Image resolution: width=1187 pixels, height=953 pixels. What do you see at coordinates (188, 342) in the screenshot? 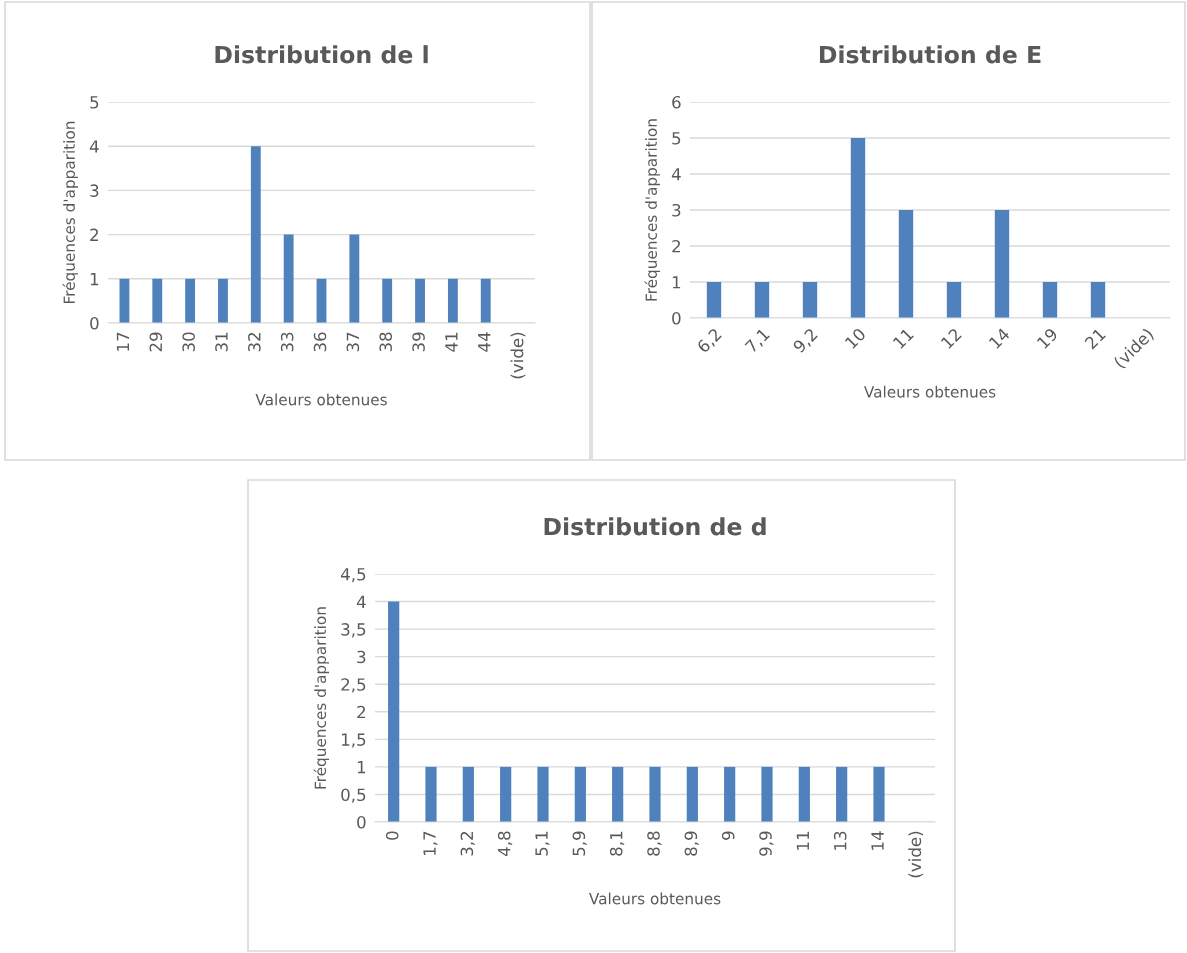
I see `x-tick-label: 30` at bounding box center [188, 342].